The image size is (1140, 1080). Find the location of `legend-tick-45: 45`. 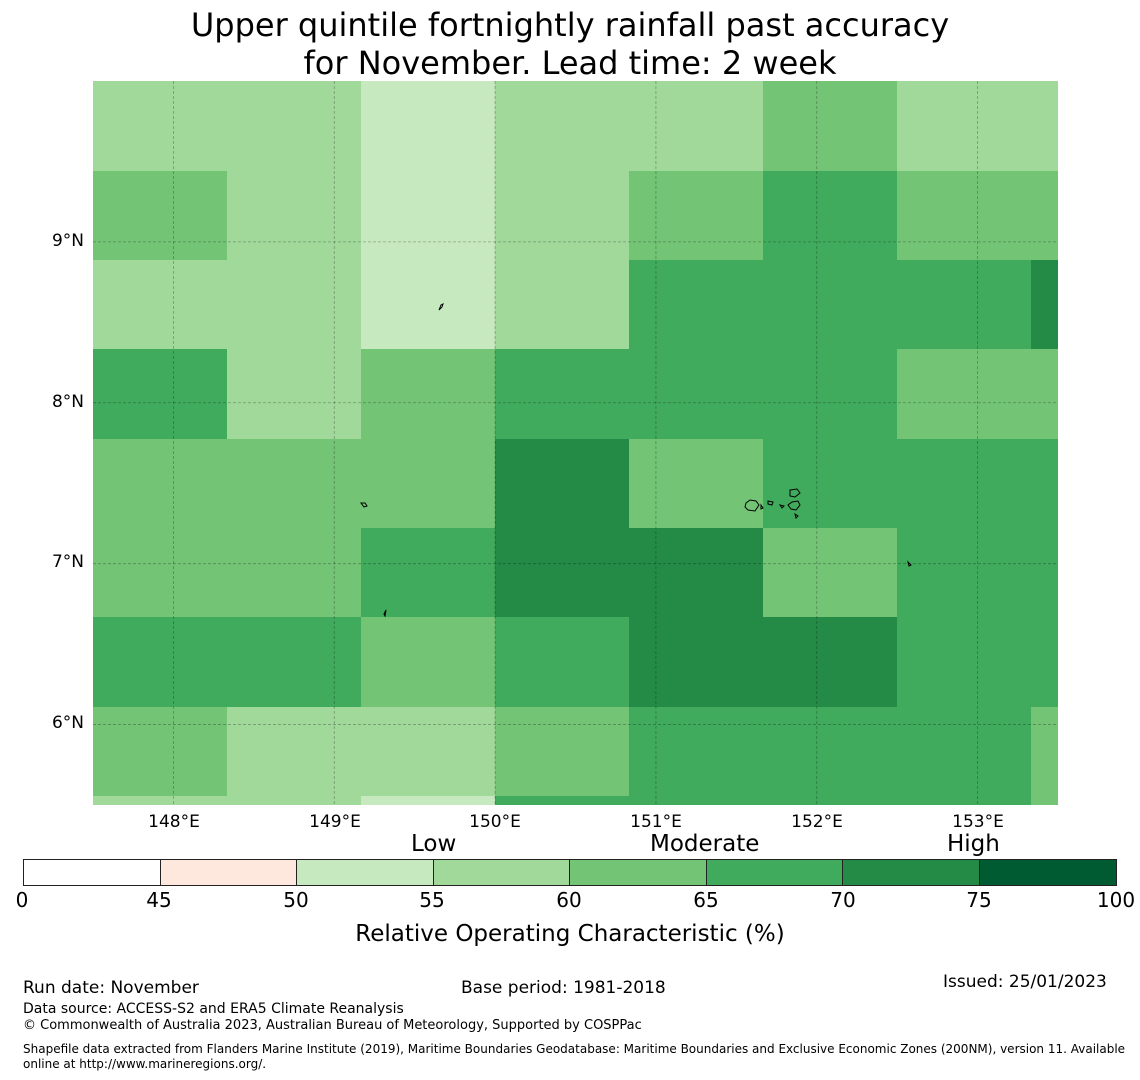

legend-tick-45: 45 is located at coordinates (159, 900).